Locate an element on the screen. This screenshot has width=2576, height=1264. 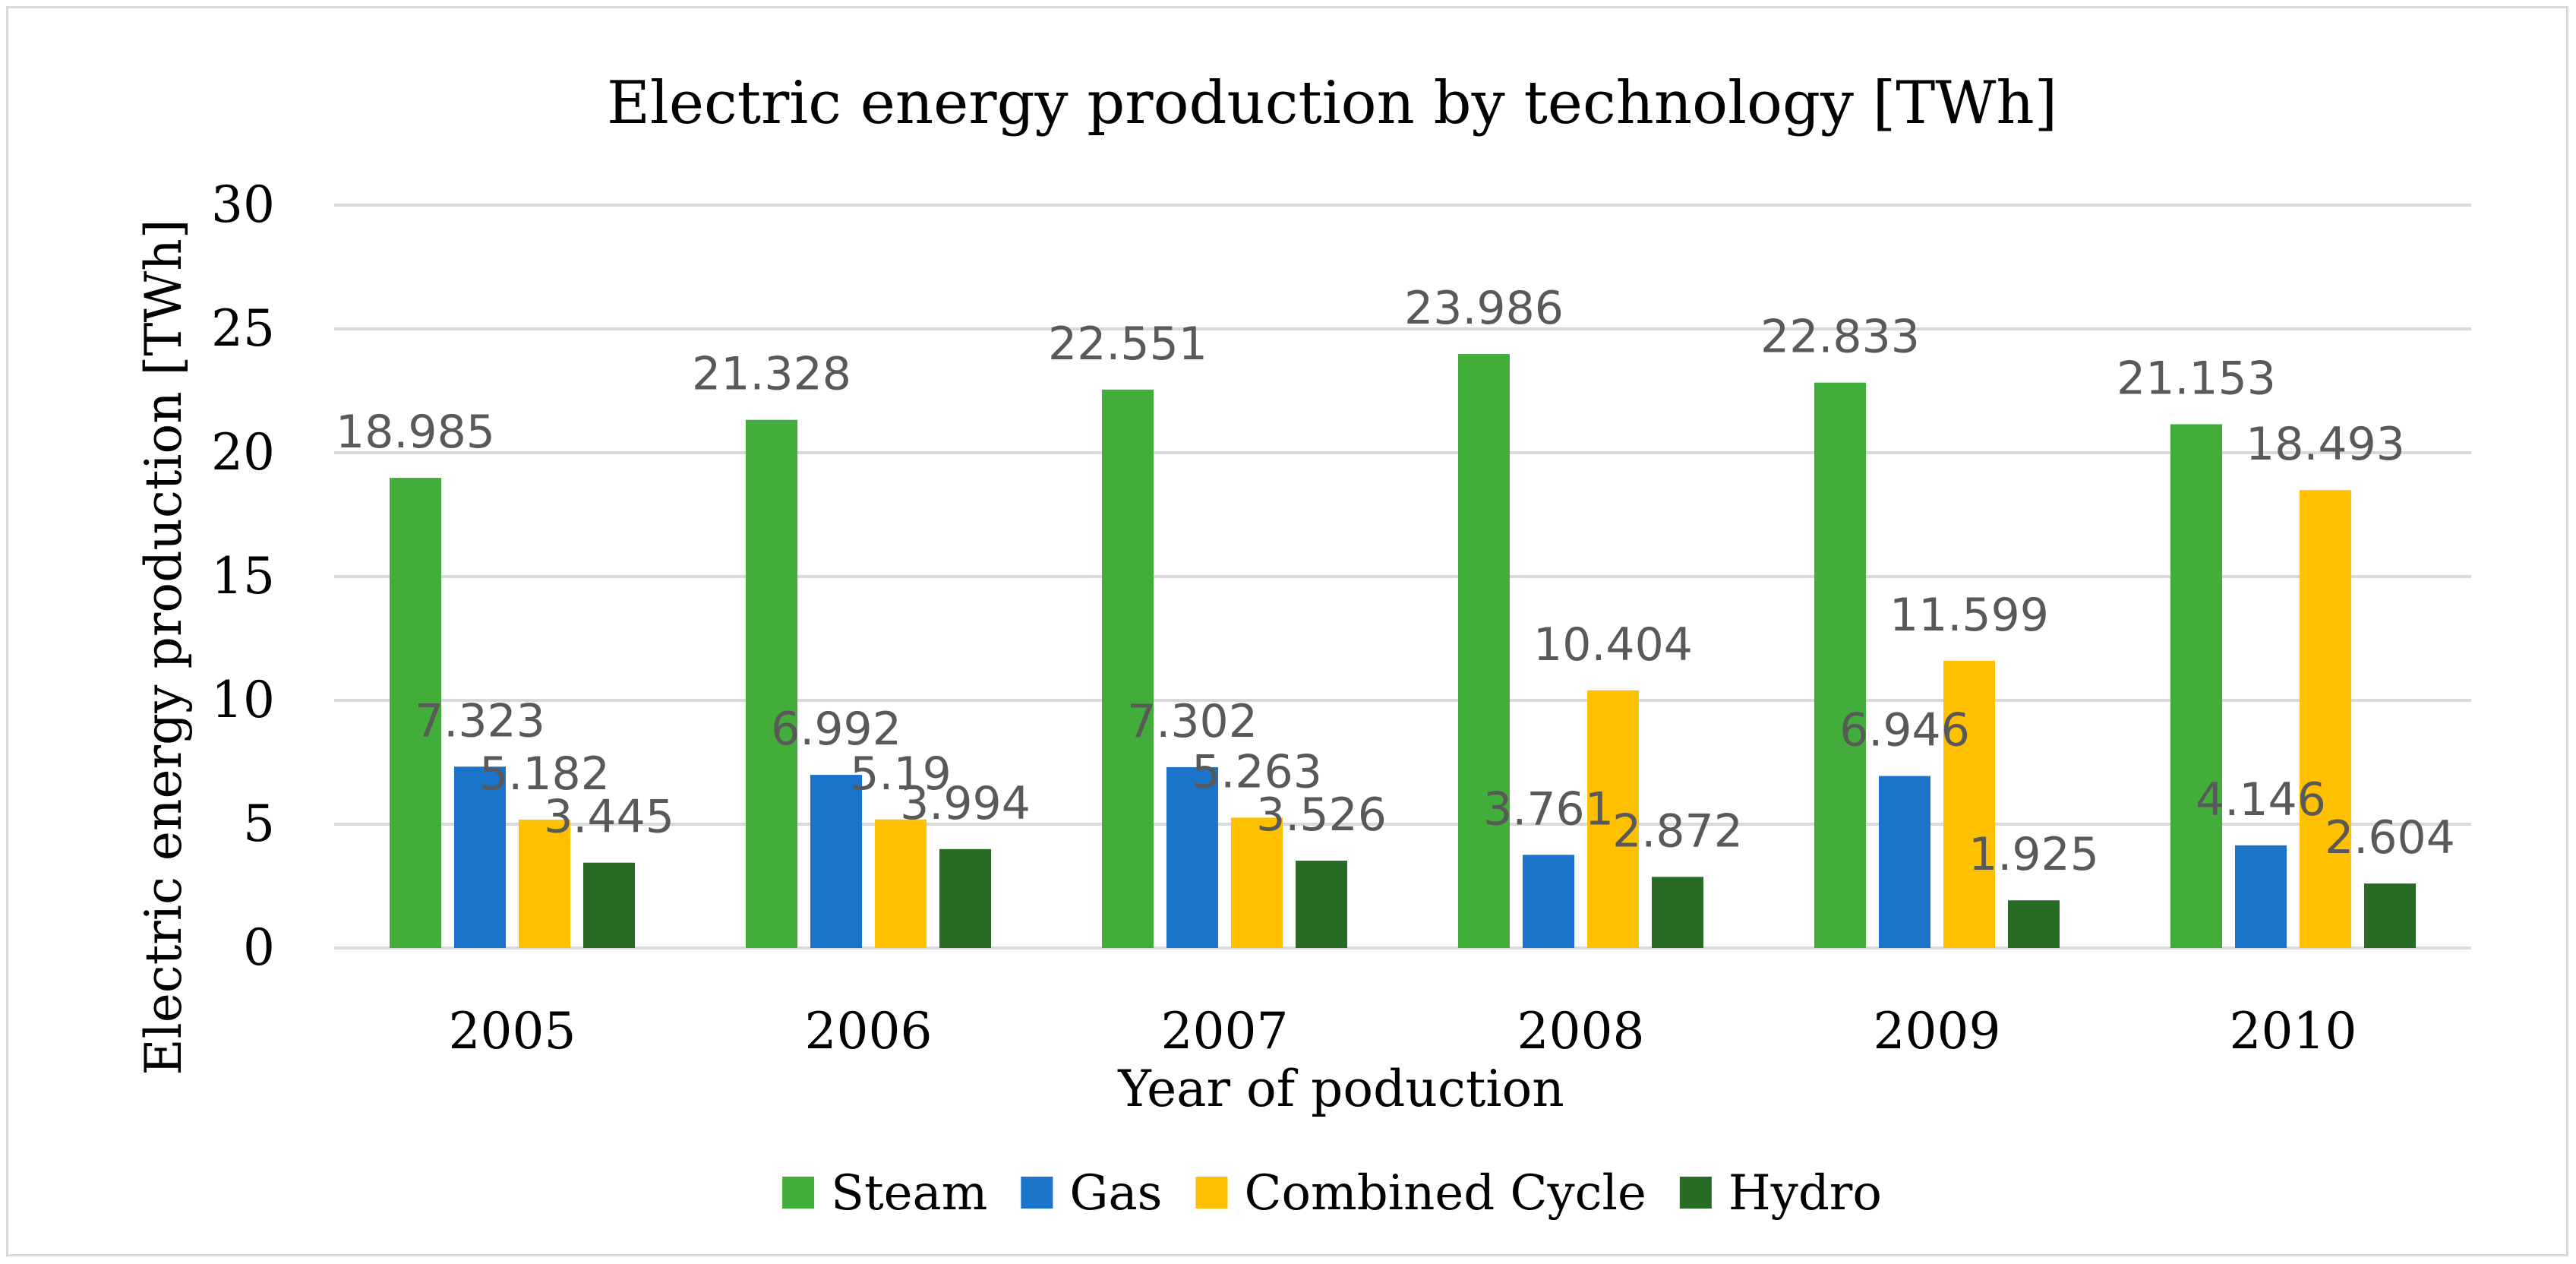
y-axis-ticks: 0 5 10 15 20 25 30 is located at coordinates (243, 576).